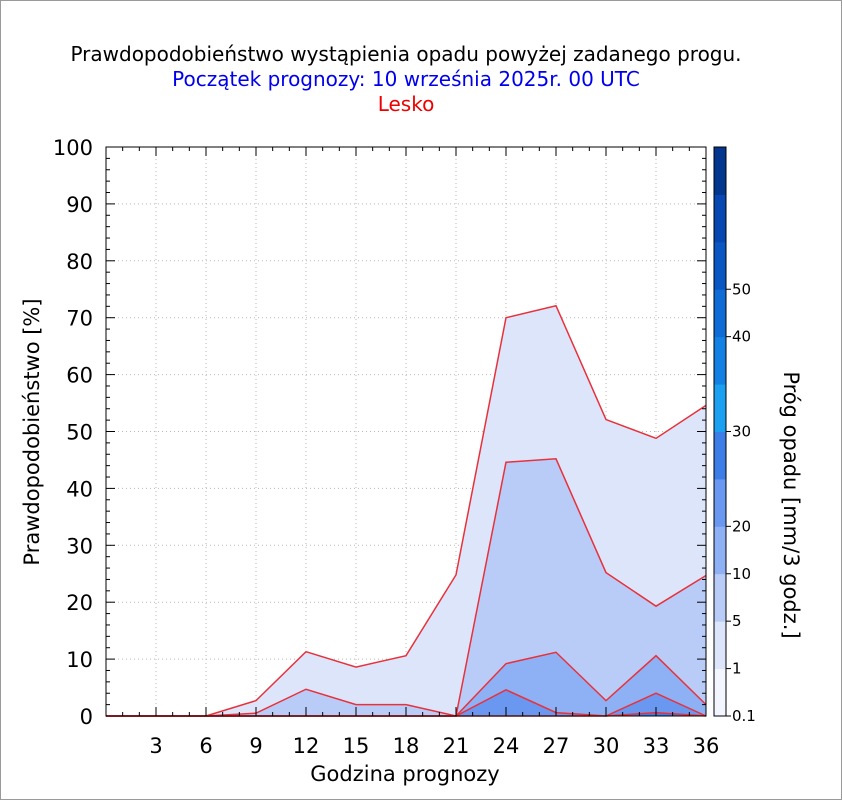 Image resolution: width=842 pixels, height=800 pixels. What do you see at coordinates (741, 432) in the screenshot?
I see `colorbar-tick-label: 30` at bounding box center [741, 432].